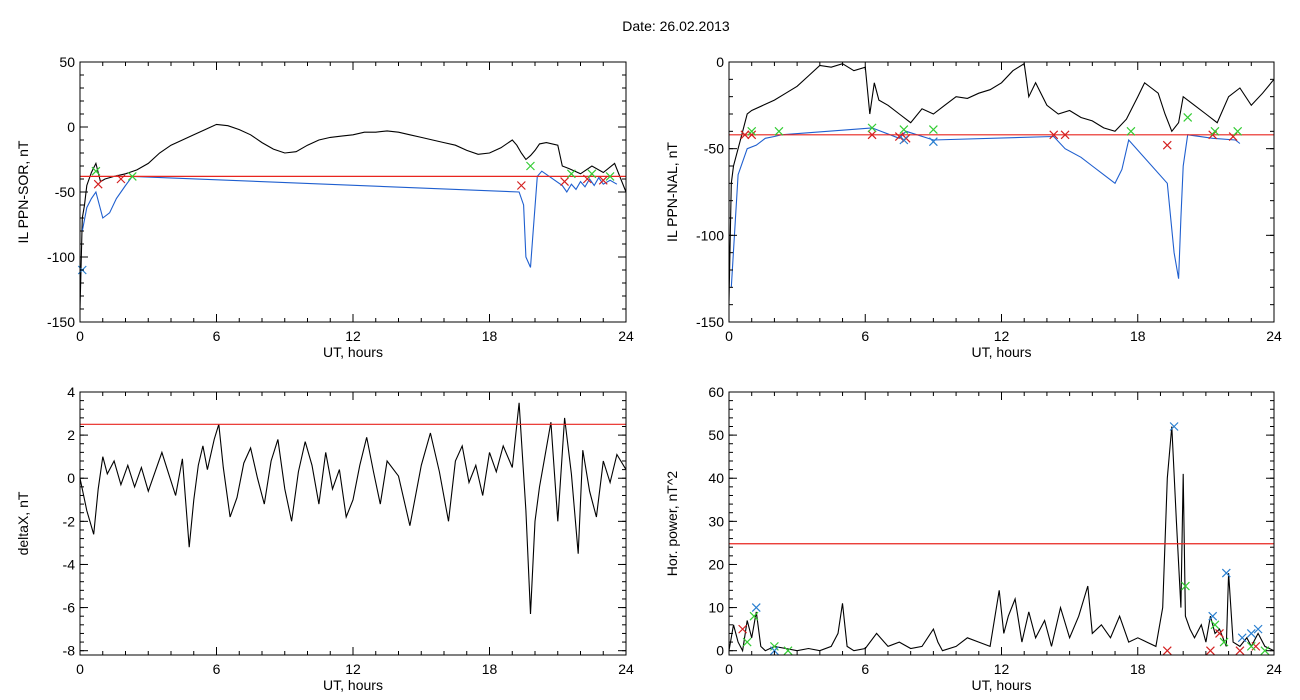 The image size is (1300, 700). Describe the element at coordinates (71, 392) in the screenshot. I see `y-tick-label: 4` at that location.